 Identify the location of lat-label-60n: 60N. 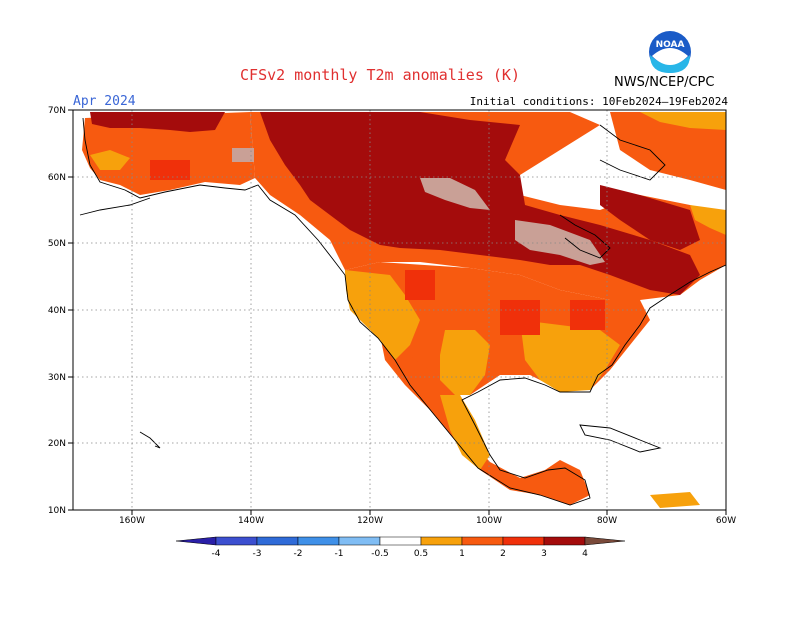
(57, 178).